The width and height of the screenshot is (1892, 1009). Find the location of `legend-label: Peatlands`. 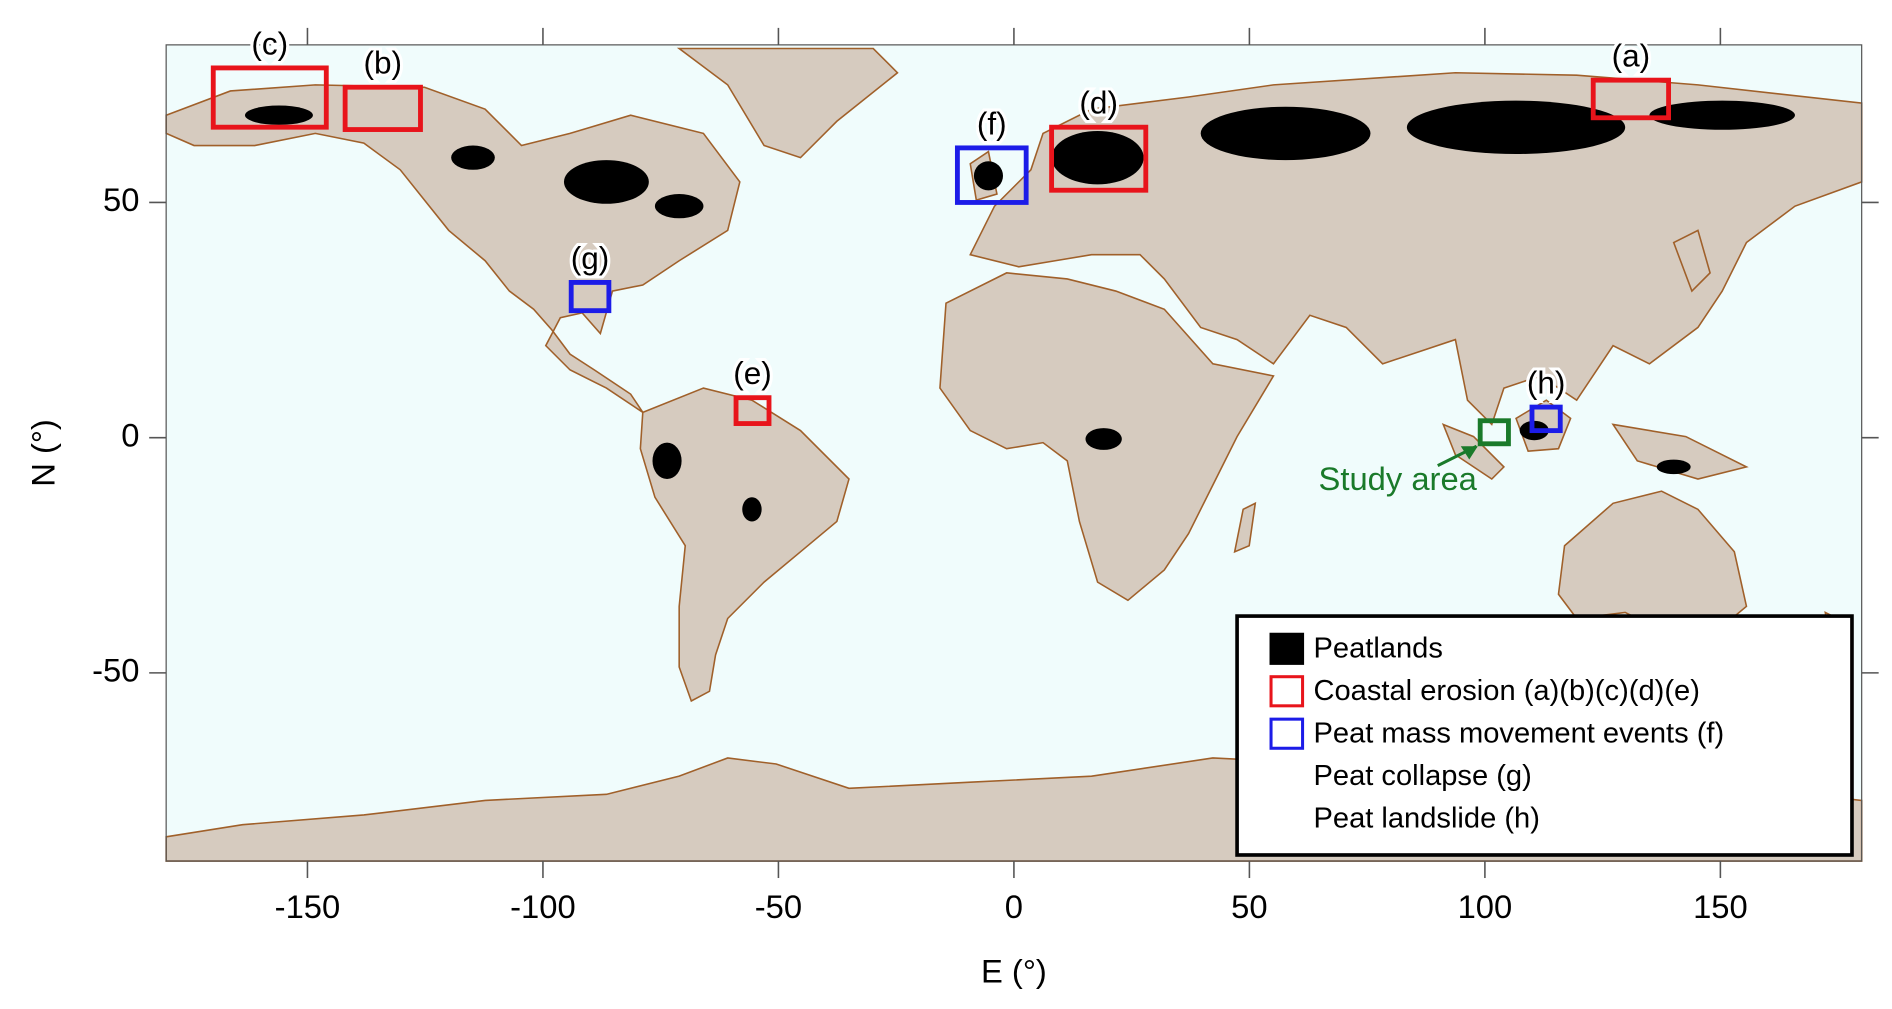

legend-label: Peatlands is located at coordinates (1377, 649).